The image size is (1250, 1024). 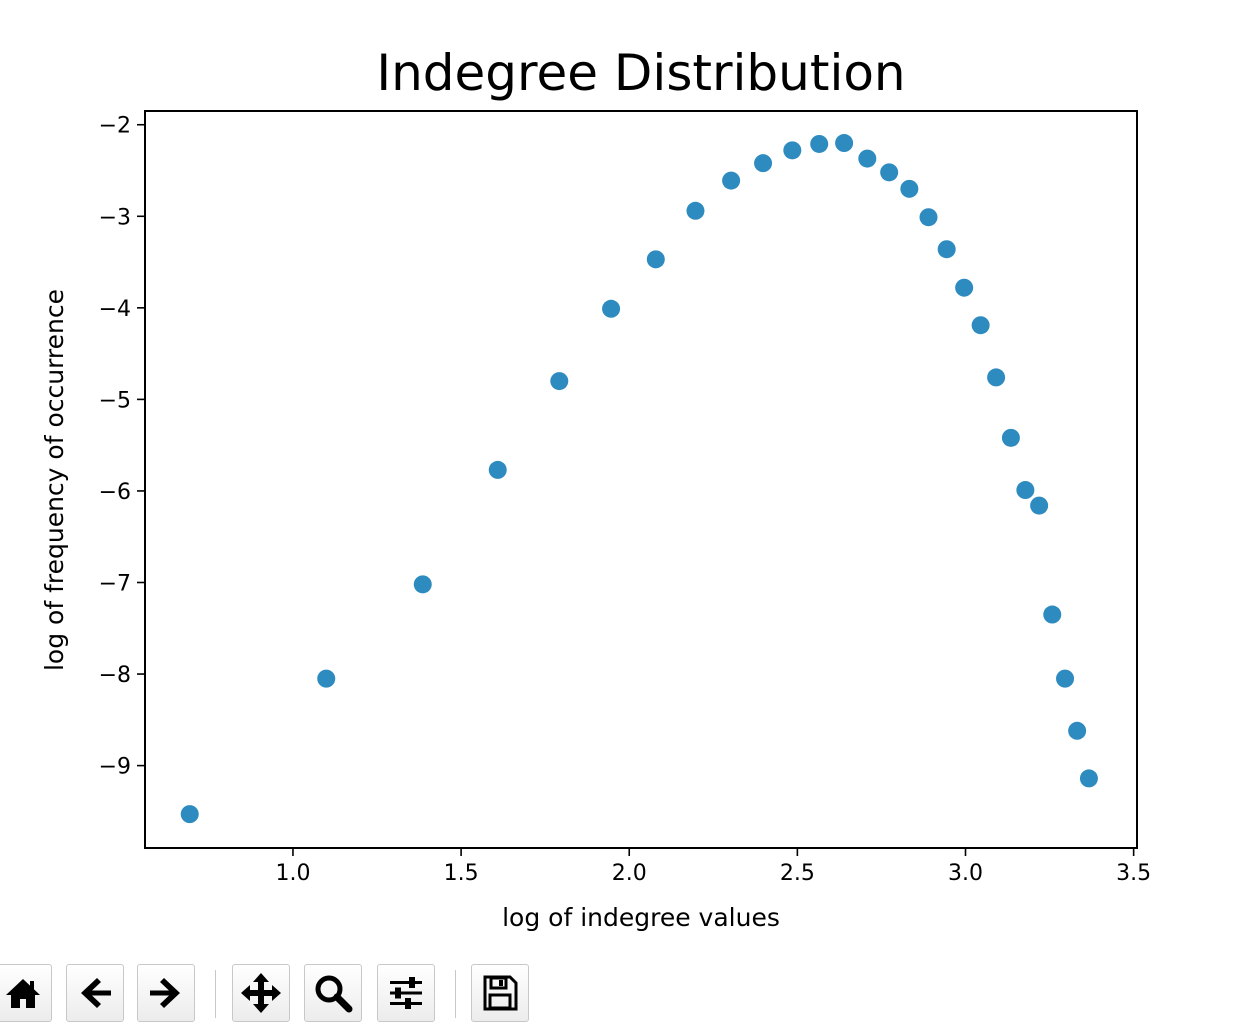 I want to click on home-button, so click(x=26, y=993).